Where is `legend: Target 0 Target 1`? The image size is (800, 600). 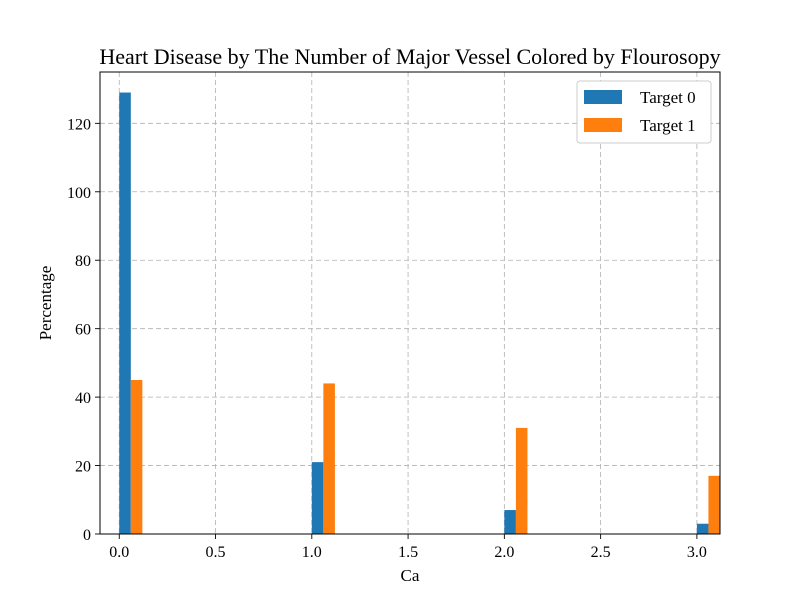 legend: Target 0 Target 1 is located at coordinates (644, 112).